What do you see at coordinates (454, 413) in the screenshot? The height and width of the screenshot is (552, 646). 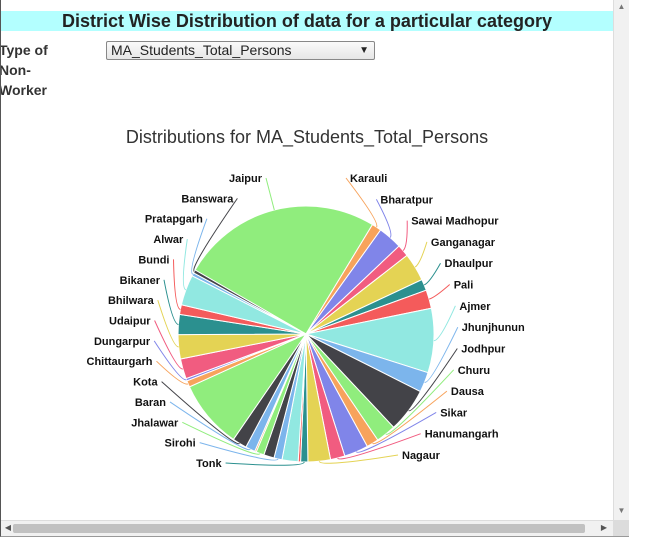 I see `slice-label: Sikar` at bounding box center [454, 413].